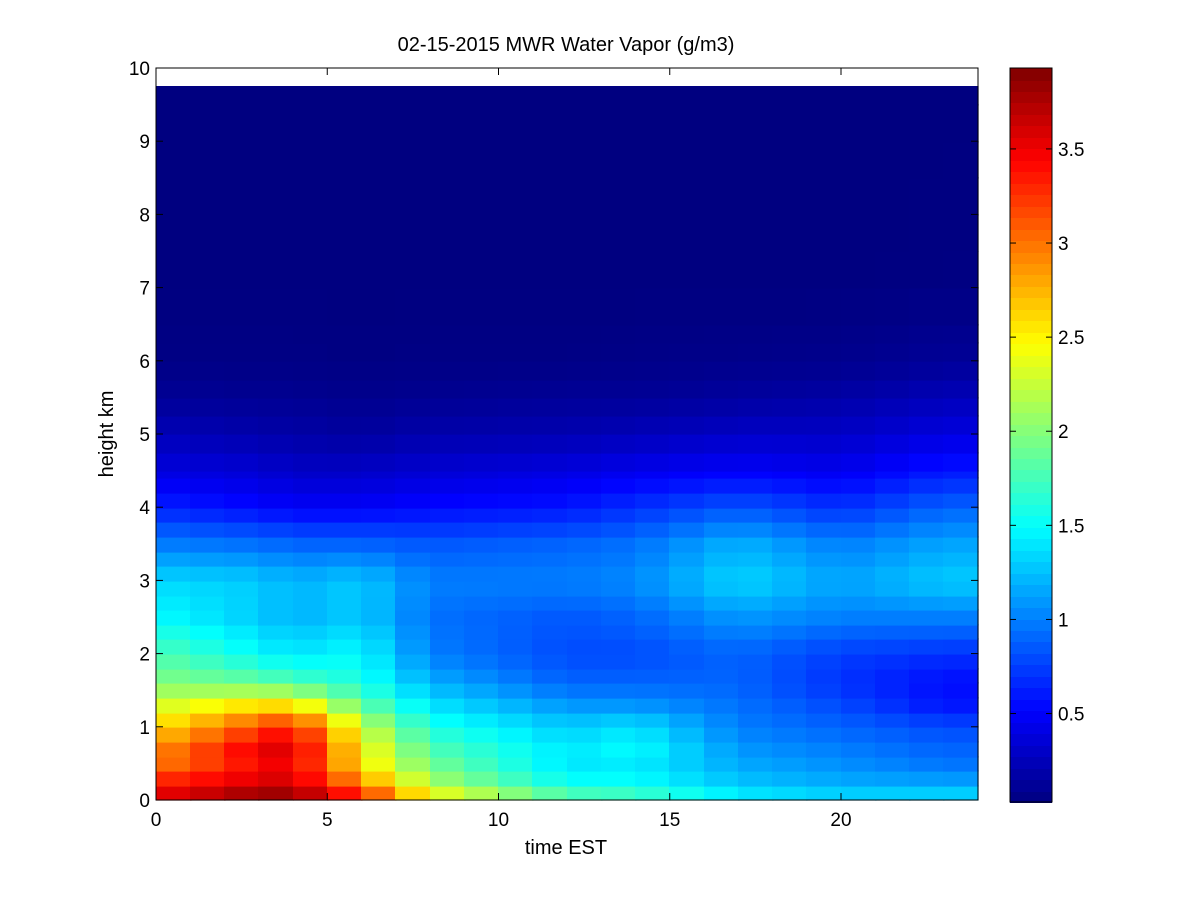 This screenshot has width=1200, height=900. What do you see at coordinates (156, 820) in the screenshot?
I see `x-tick-label: 0` at bounding box center [156, 820].